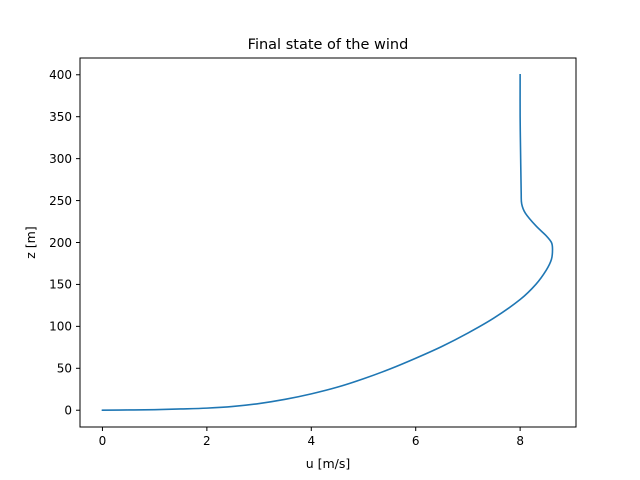 This screenshot has width=640, height=480. I want to click on y-tick-label: 150, so click(60, 285).